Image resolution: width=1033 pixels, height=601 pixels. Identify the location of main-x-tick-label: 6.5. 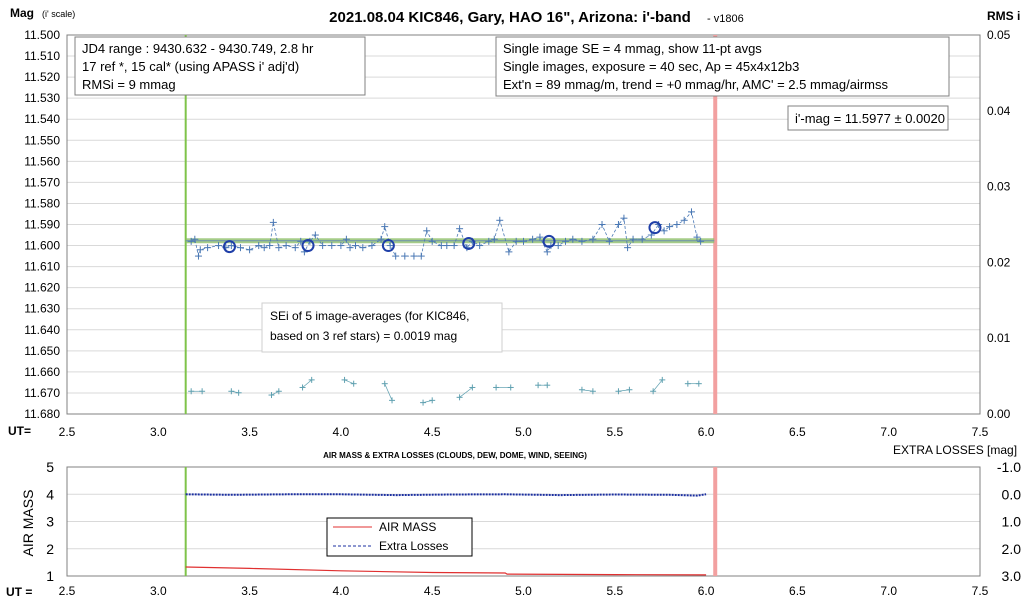
(797, 432).